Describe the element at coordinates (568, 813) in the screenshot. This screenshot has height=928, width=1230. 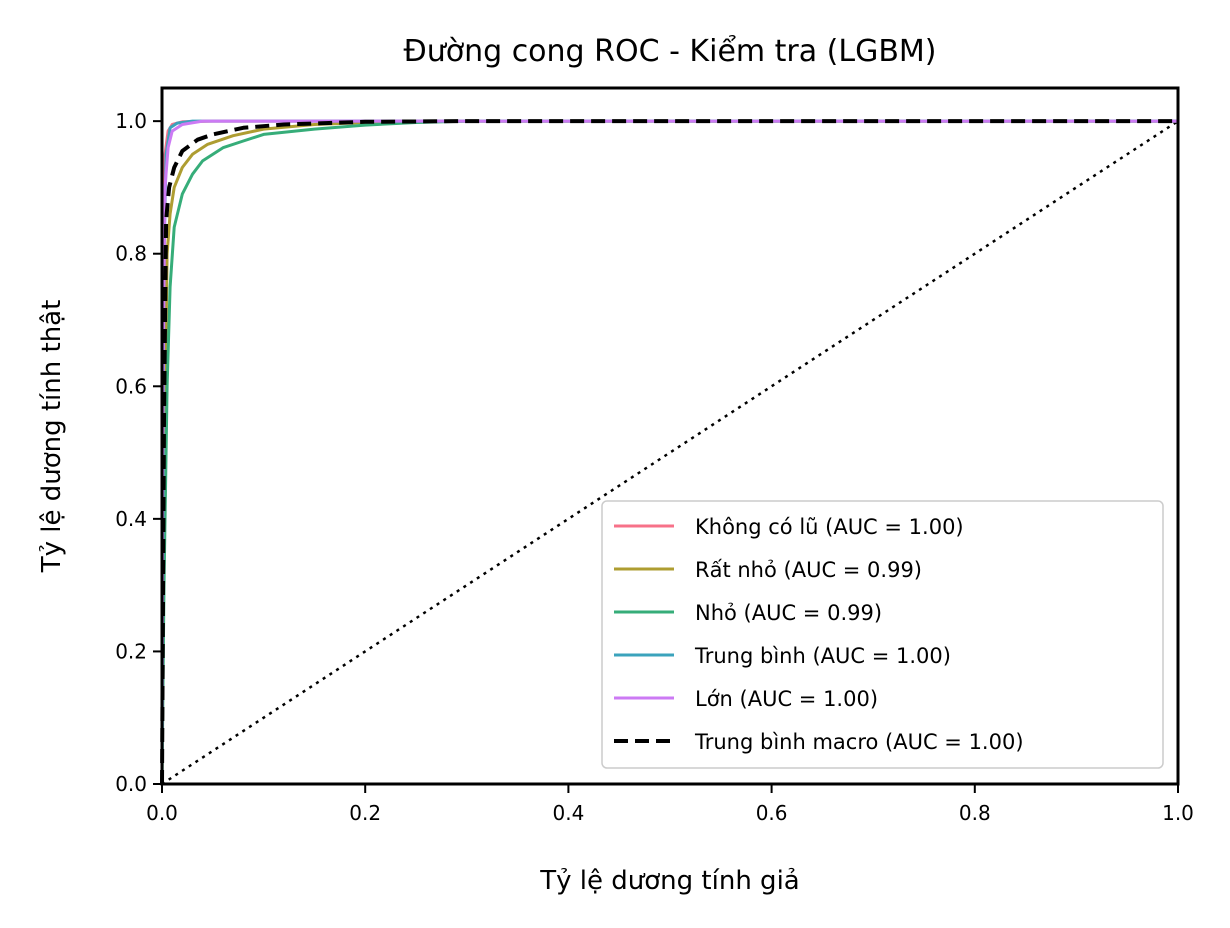
I see `x-tick-label: 0.4` at that location.